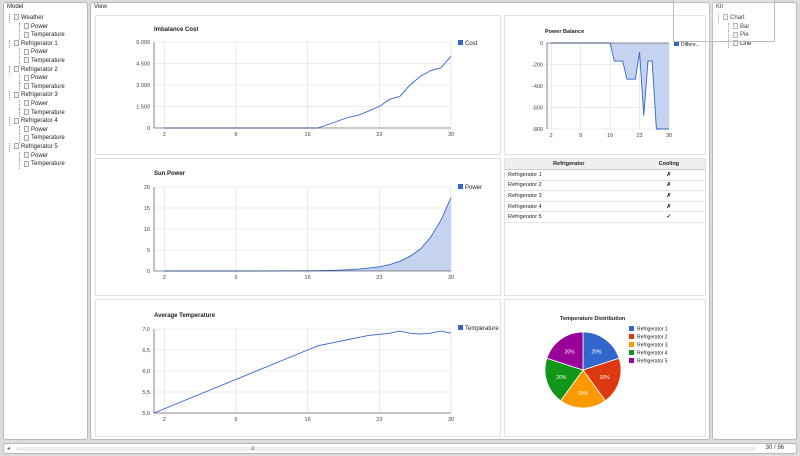 This screenshot has height=456, width=800. Describe the element at coordinates (39, 69) in the screenshot. I see `tree-node-label: Refrigerator 2` at that location.